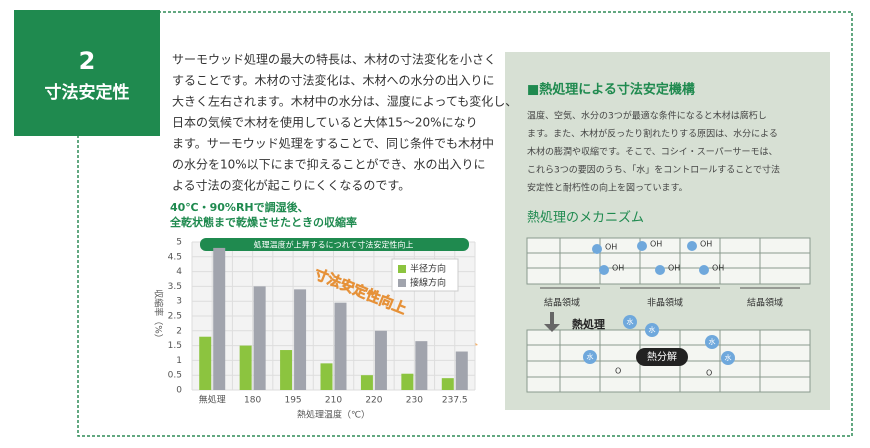 The width and height of the screenshot is (870, 448). What do you see at coordinates (414, 401) in the screenshot?
I see `x-tick-label: 230` at bounding box center [414, 401].